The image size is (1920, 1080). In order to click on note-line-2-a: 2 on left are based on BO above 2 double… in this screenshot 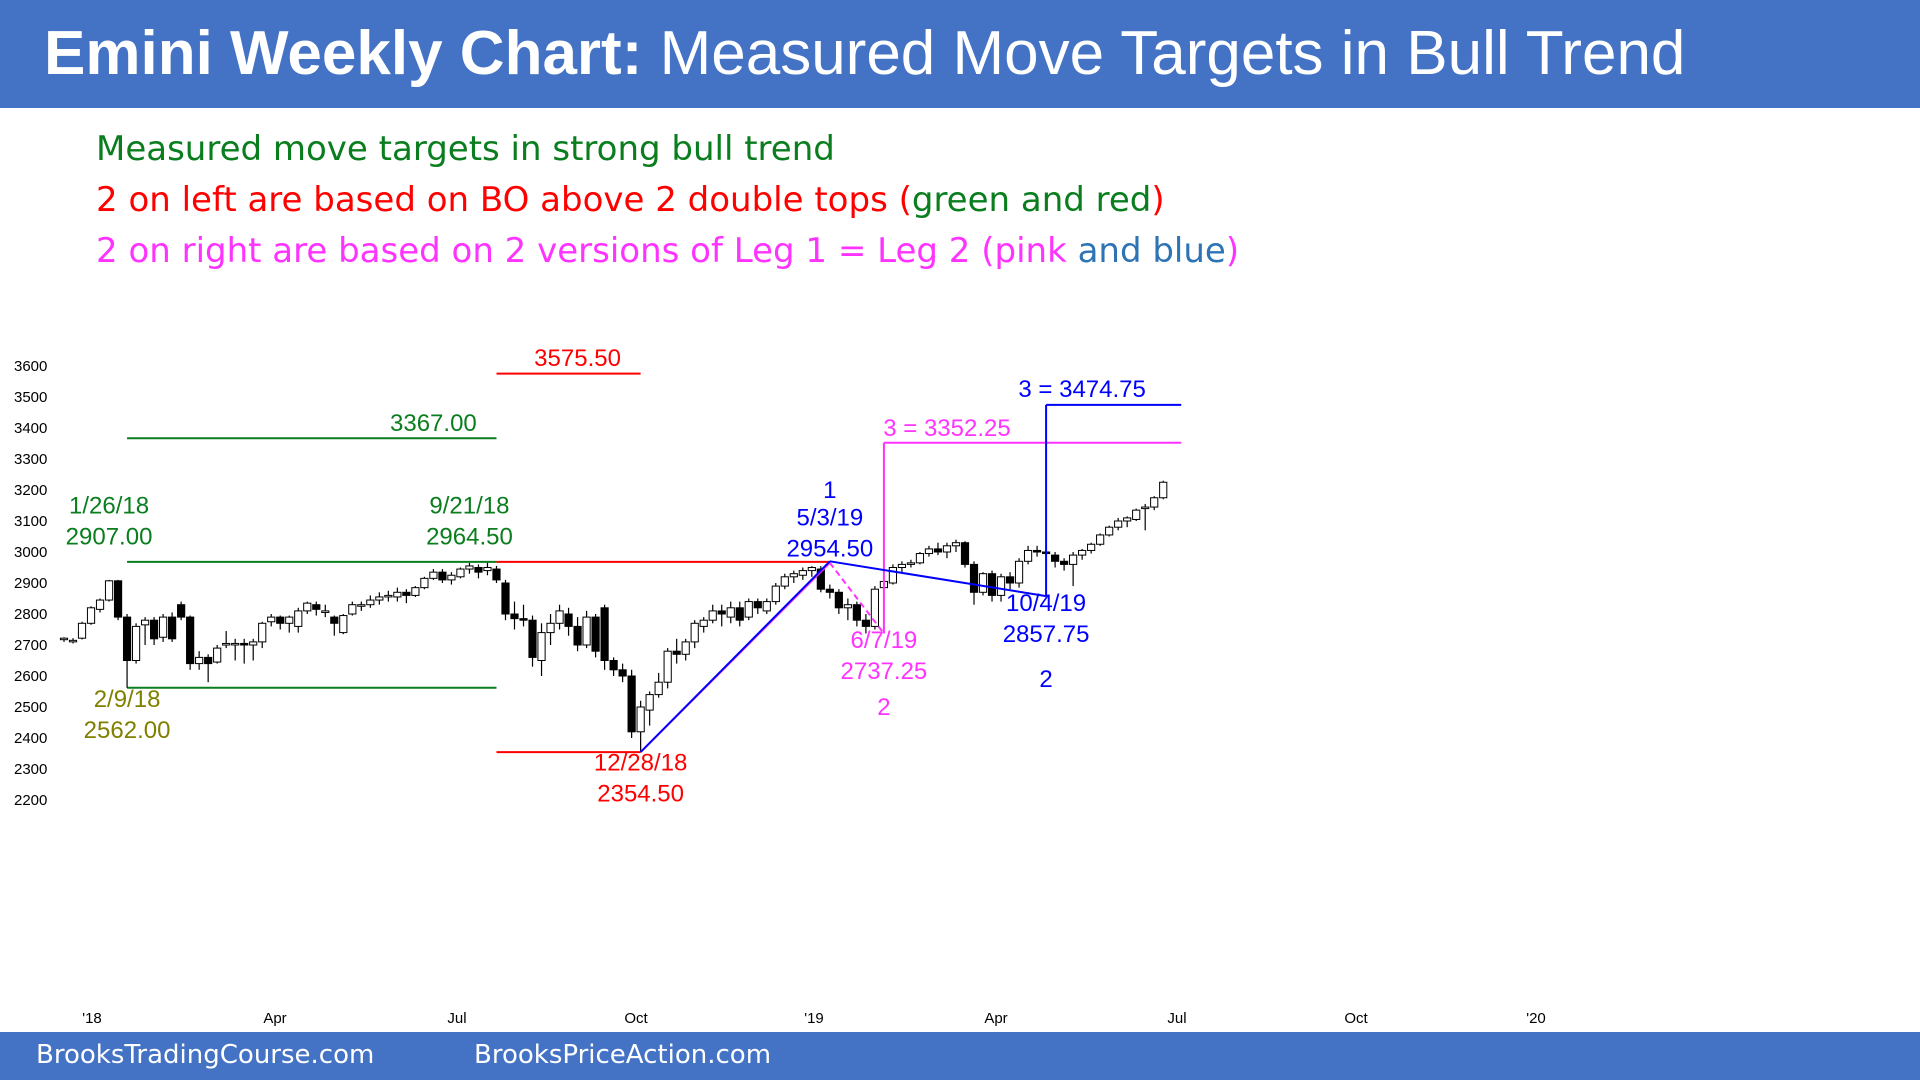, I will do `click(504, 200)`.